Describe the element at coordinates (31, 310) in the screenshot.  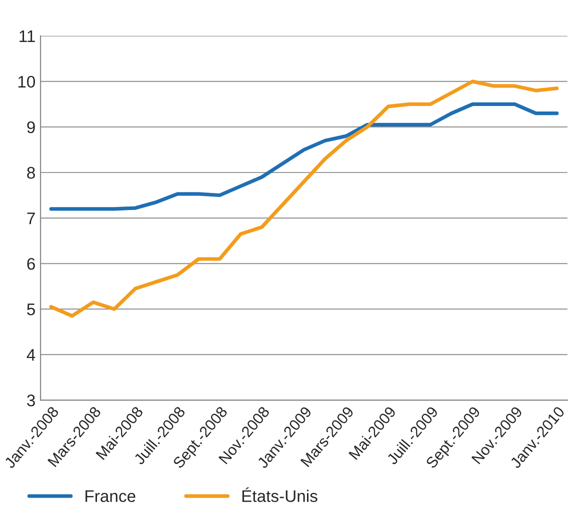
I see `y-tick-label: 5` at that location.